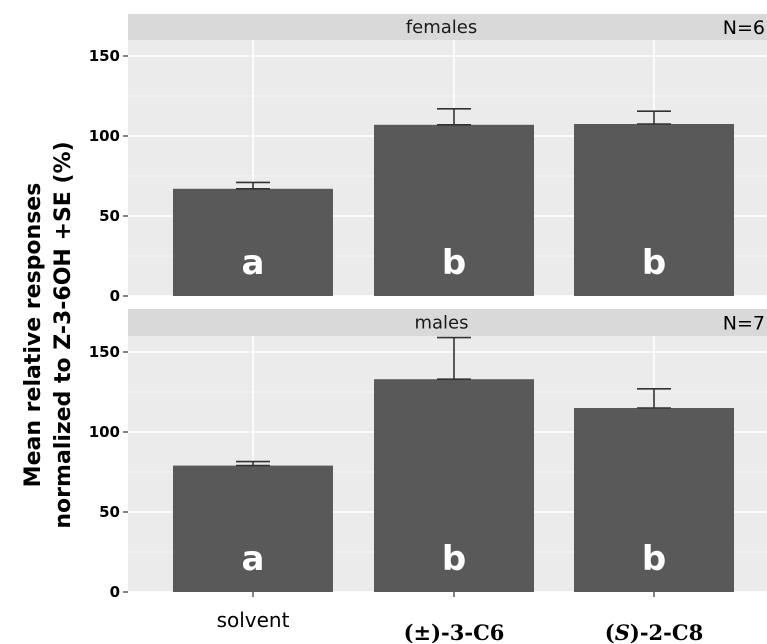 This screenshot has height=644, width=767. Describe the element at coordinates (33, 335) in the screenshot. I see `y-axis-label-line1: Mean relative responses` at that location.